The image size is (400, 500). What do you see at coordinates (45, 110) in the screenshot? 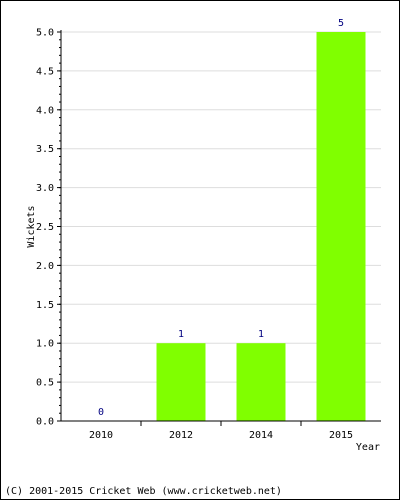
I see `y-tick-label: 4.0` at bounding box center [45, 110].